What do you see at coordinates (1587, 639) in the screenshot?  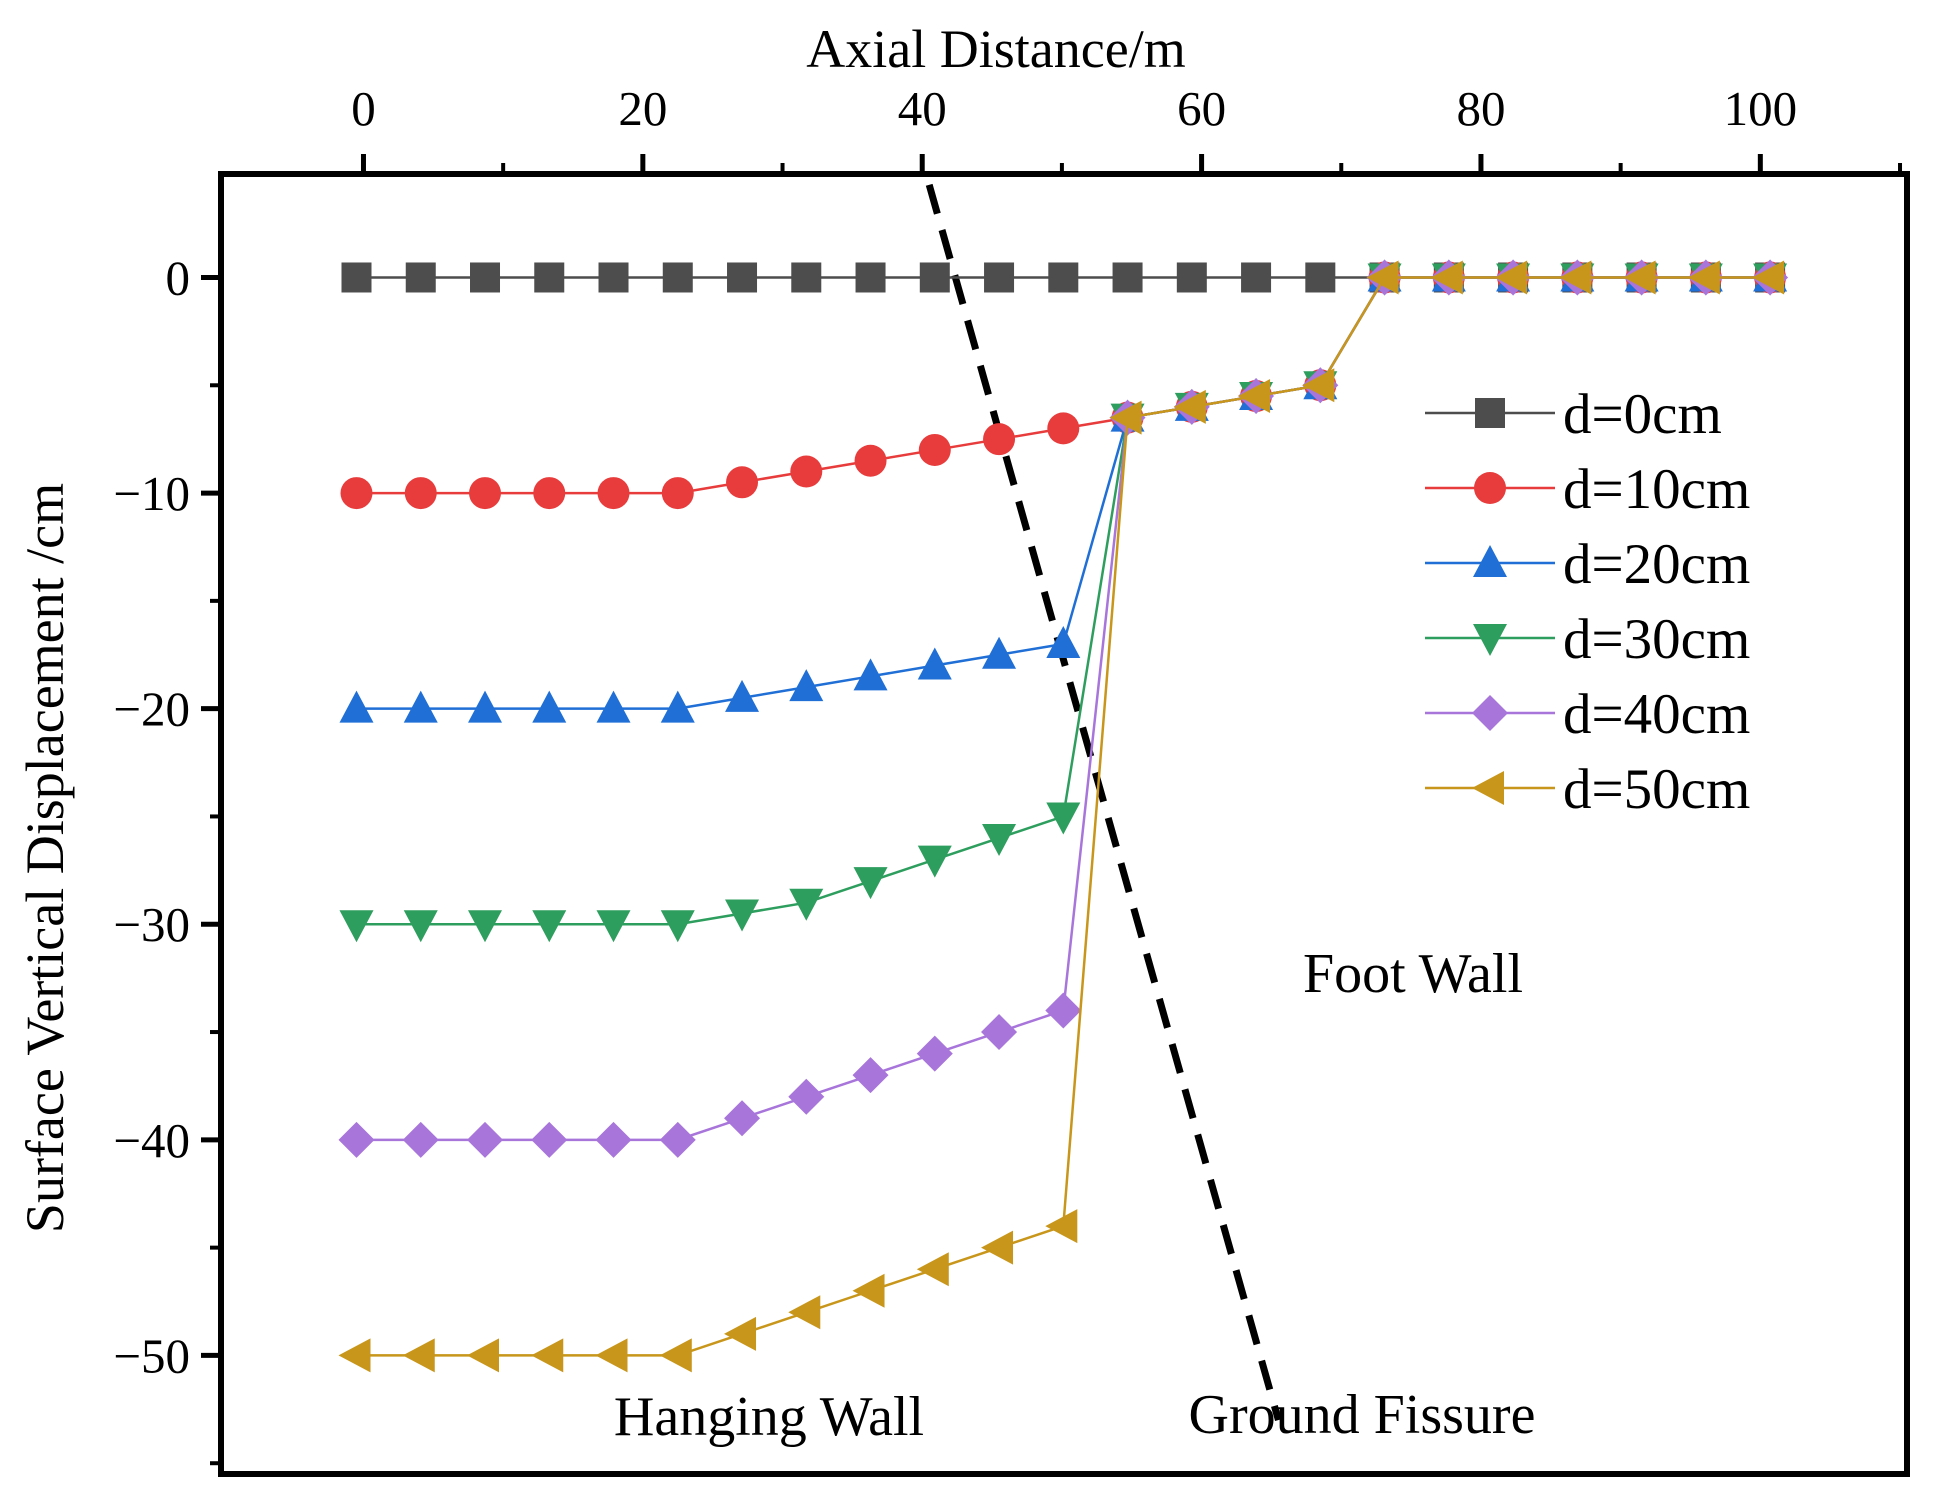 I see `legend-item: d=30cm` at bounding box center [1587, 639].